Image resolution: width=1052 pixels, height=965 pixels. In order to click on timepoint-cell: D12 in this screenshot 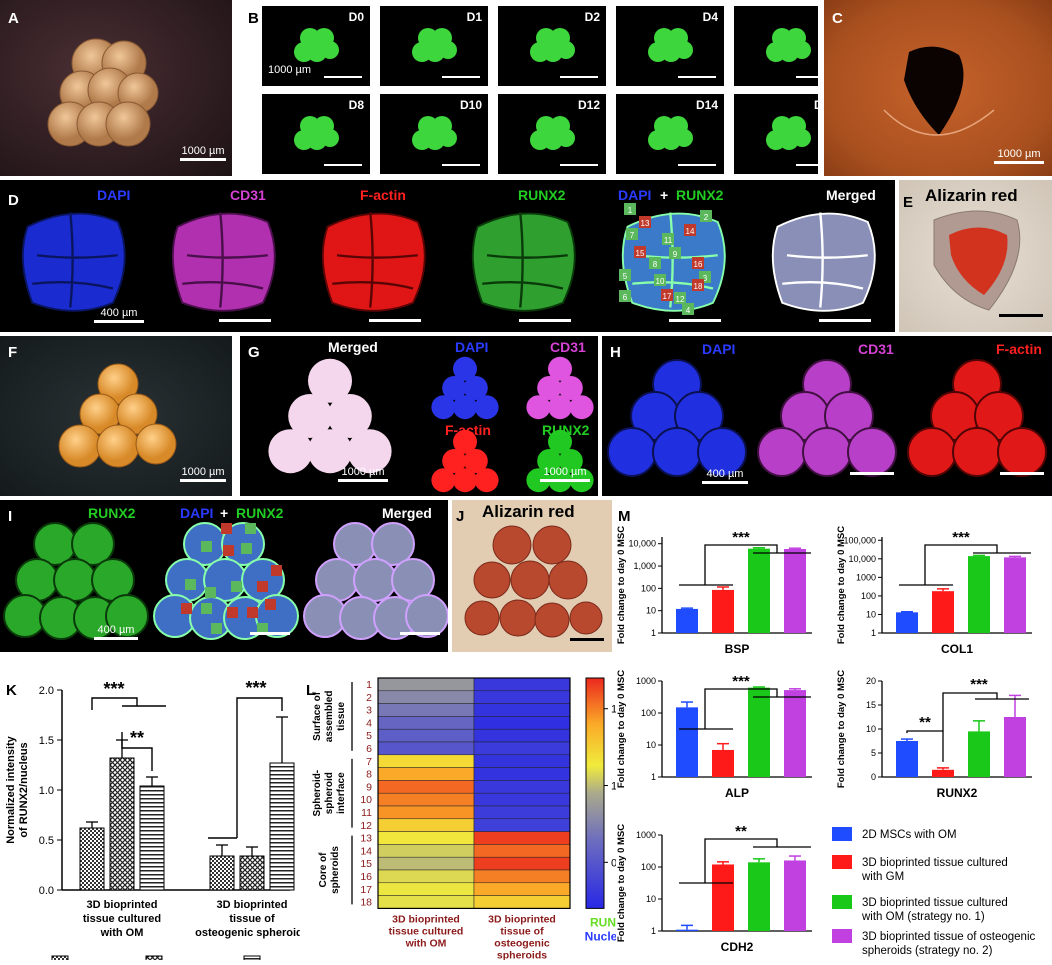, I will do `click(552, 134)`.